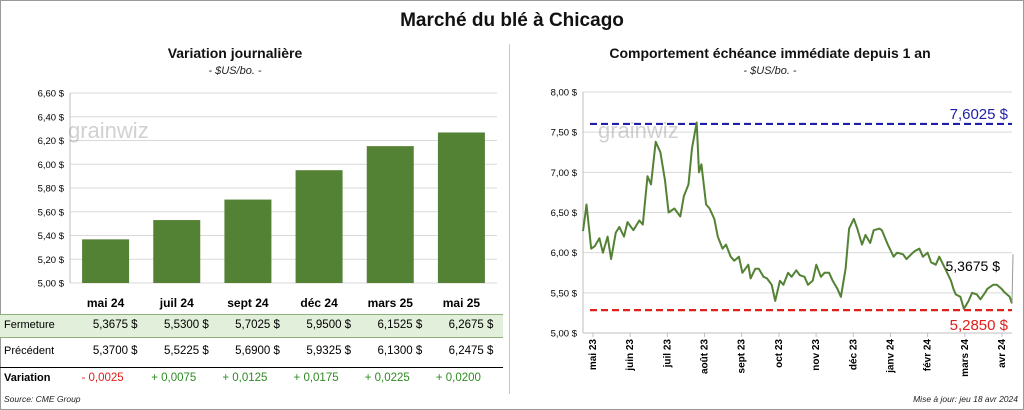 This screenshot has height=410, width=1024. I want to click on bar-y-tick-label: 5,80 $, so click(51, 189).